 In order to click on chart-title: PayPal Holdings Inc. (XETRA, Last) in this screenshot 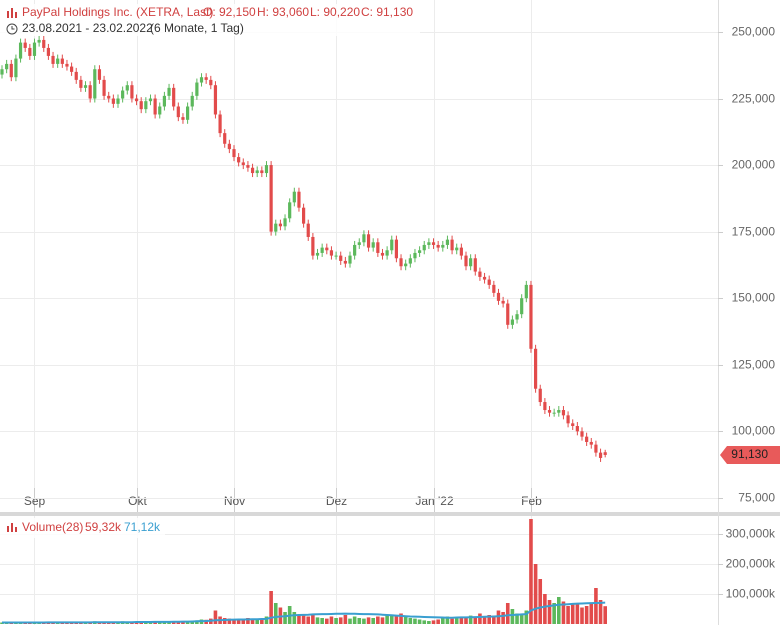, I will do `click(117, 12)`.